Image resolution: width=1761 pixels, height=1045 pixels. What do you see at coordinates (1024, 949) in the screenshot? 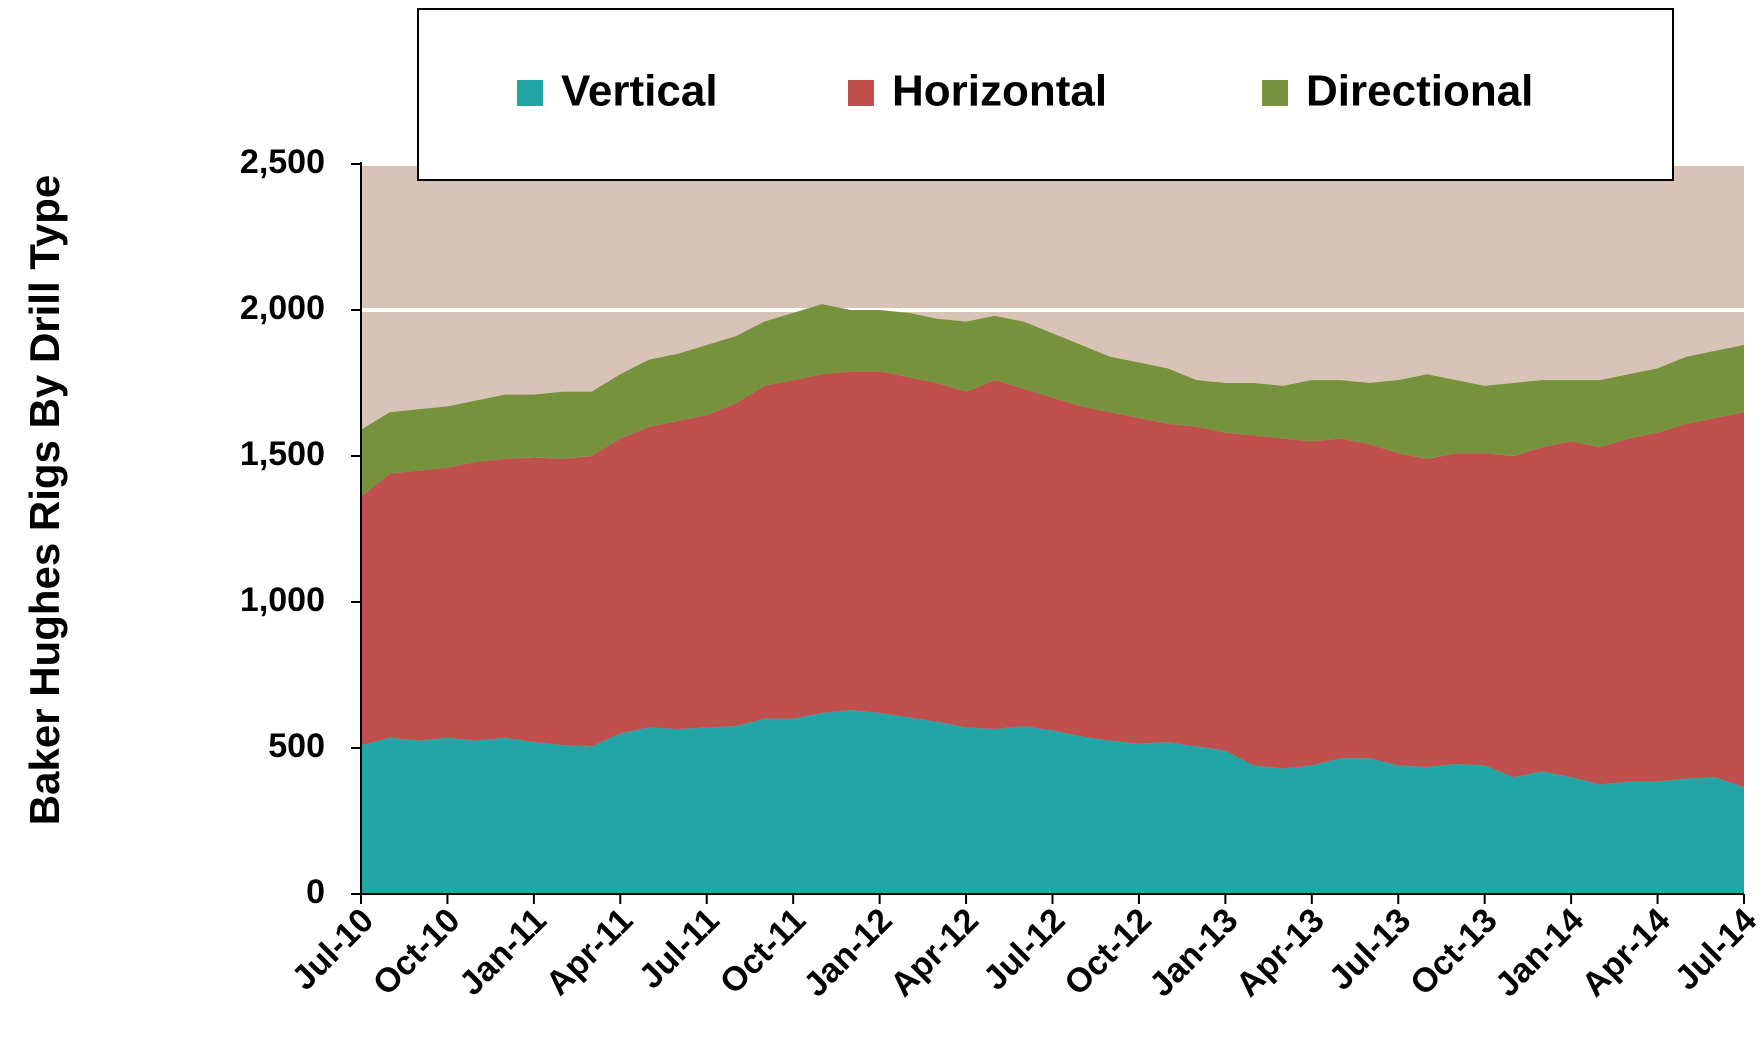
I see `x-tick-label: Jul-12` at bounding box center [1024, 949].